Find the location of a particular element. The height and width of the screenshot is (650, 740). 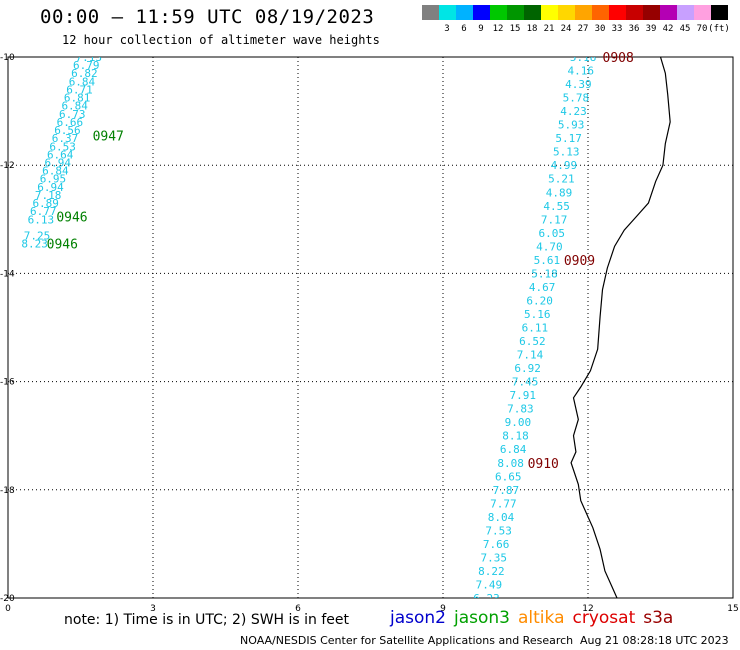

legend-label: 21 is located at coordinates (549, 29).